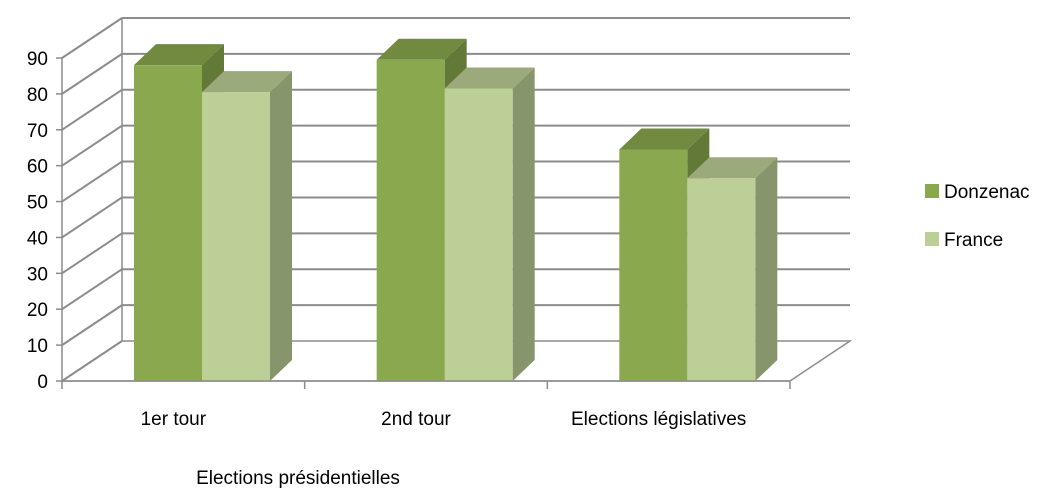 This screenshot has width=1054, height=492. I want to click on y-tick-label: 60, so click(37, 167).